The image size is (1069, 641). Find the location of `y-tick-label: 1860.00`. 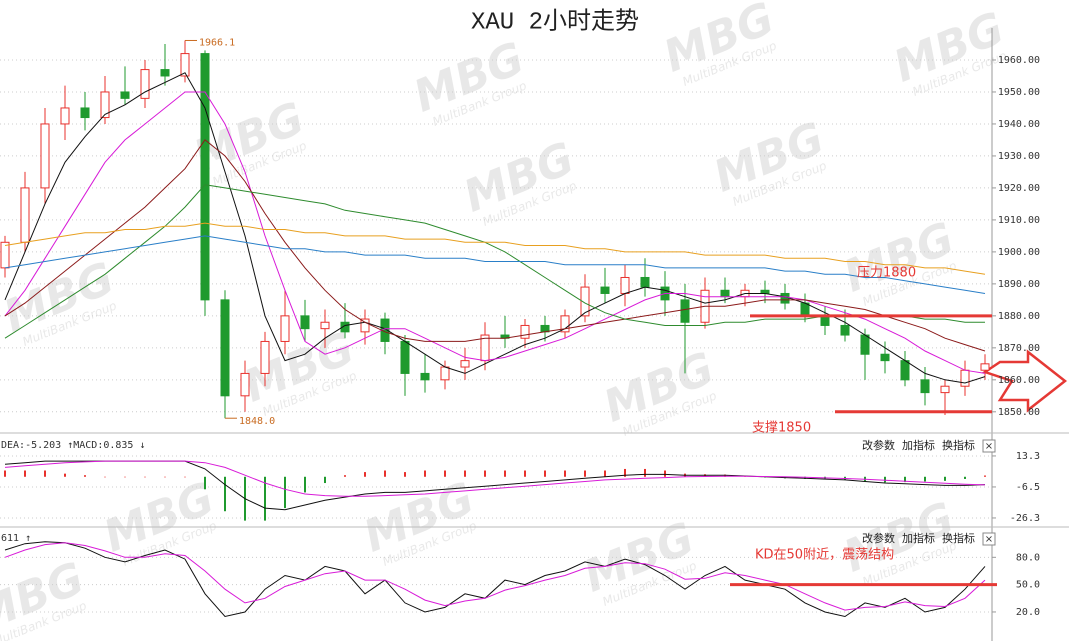

y-tick-label: 1860.00 is located at coordinates (1019, 380).